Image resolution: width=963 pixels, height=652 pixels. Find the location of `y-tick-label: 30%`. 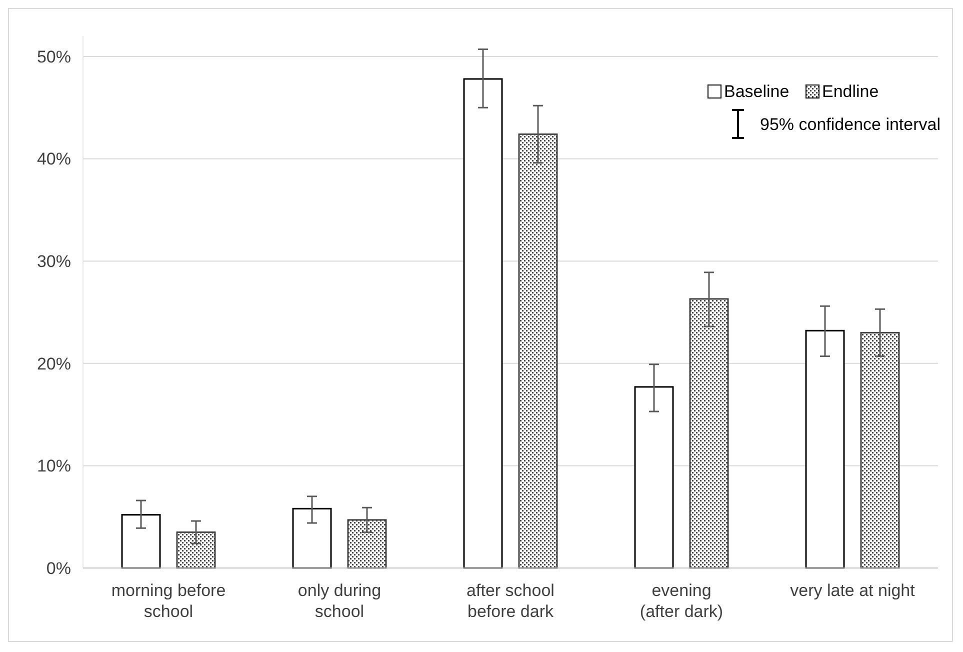

y-tick-label: 30% is located at coordinates (53, 262).